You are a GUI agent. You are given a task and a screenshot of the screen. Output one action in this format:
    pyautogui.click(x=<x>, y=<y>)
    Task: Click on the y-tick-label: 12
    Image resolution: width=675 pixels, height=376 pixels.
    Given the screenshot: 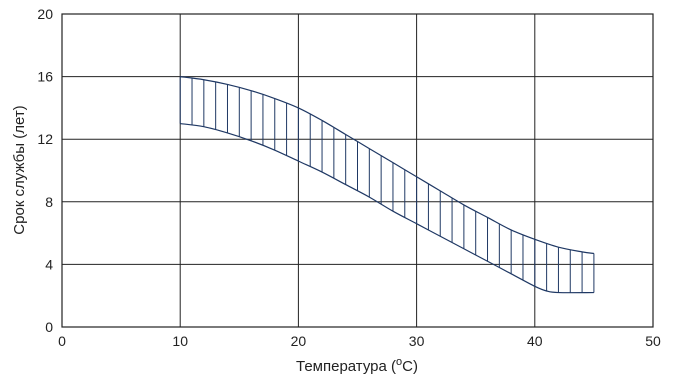 What is the action you would take?
    pyautogui.click(x=45, y=139)
    